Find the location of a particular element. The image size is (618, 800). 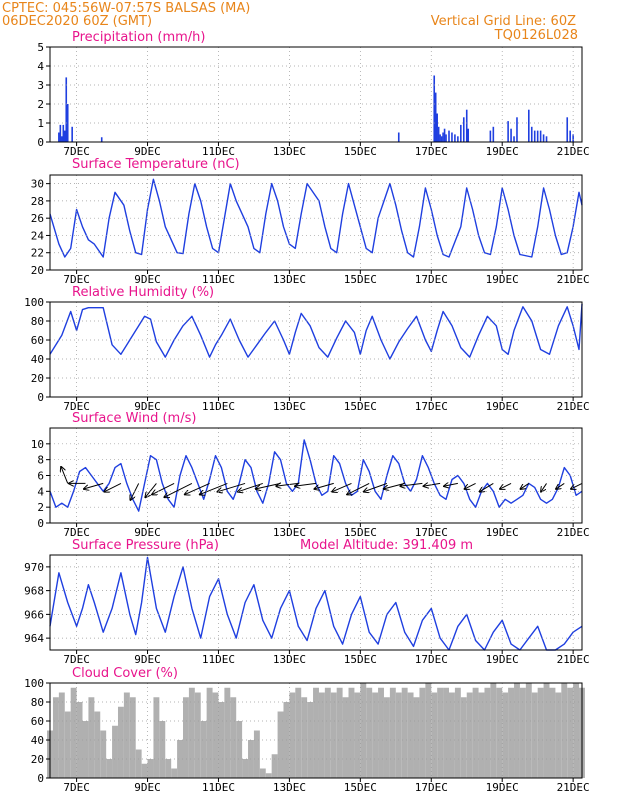

temperature-ytick-label: 28 is located at coordinates (37, 201).